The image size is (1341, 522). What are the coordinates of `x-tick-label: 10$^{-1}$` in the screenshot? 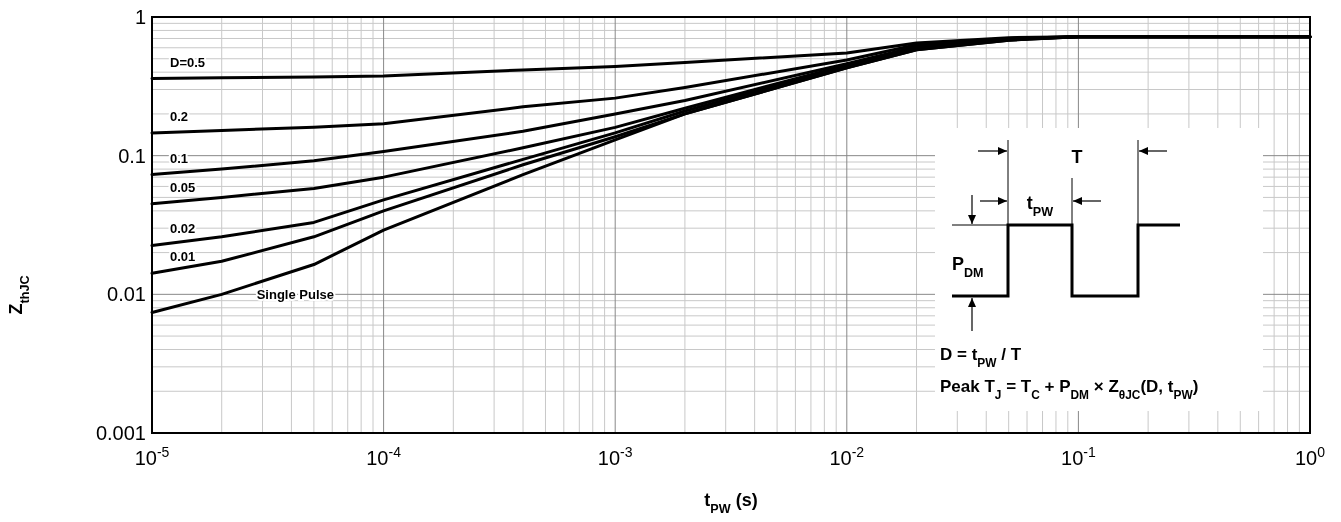 It's located at (1078, 456).